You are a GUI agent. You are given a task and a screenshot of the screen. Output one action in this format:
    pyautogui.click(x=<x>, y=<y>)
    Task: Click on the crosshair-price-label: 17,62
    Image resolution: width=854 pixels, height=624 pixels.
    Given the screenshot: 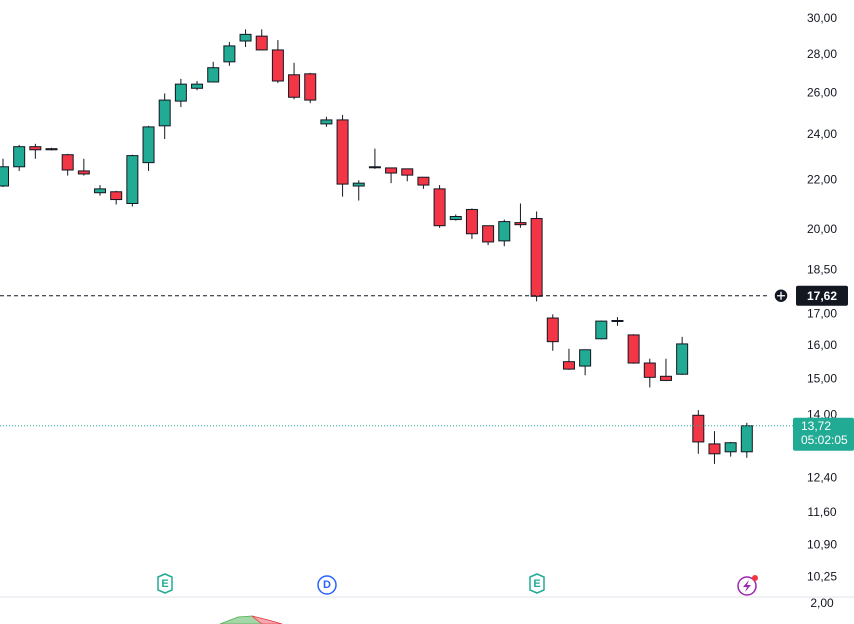 What is the action you would take?
    pyautogui.click(x=822, y=296)
    